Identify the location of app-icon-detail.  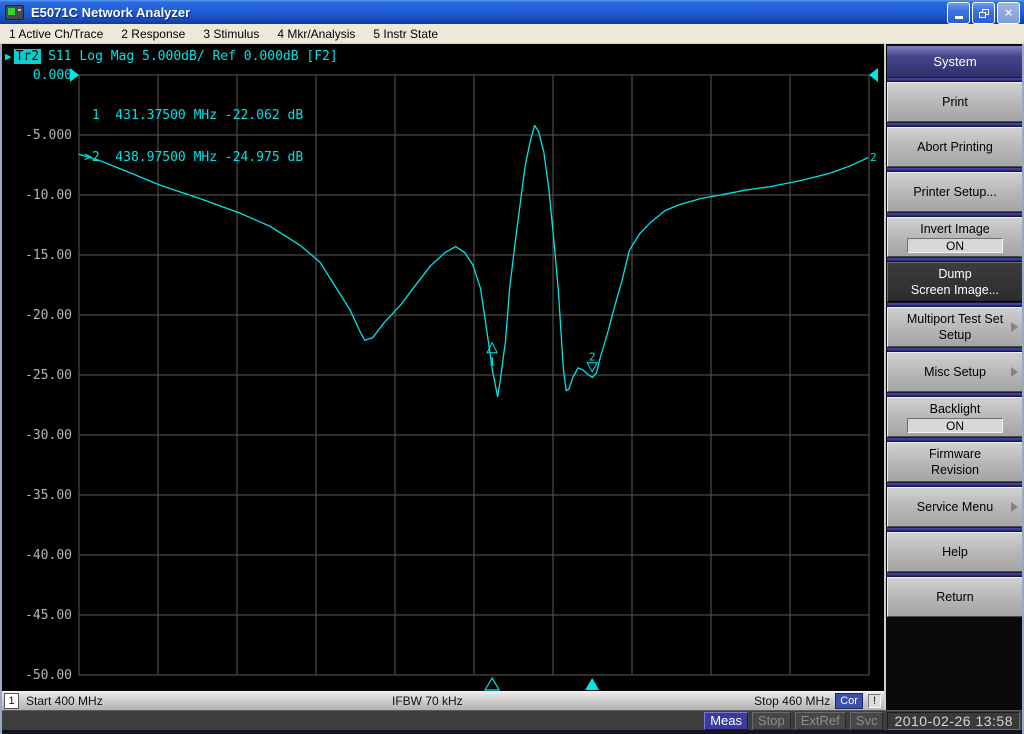
(19, 9).